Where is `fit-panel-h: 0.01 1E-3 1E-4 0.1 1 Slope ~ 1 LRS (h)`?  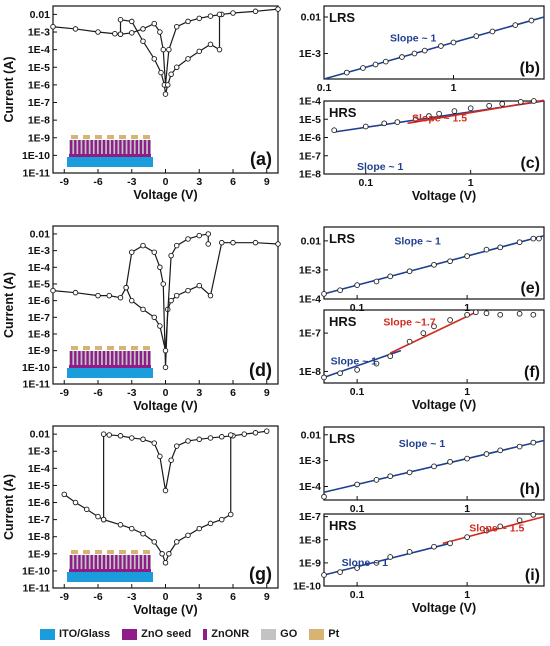
fit-panel-h: 0.01 1E-3 1E-4 0.1 1 Slope ~ 1 LRS (h) is located at coordinates (422, 470).